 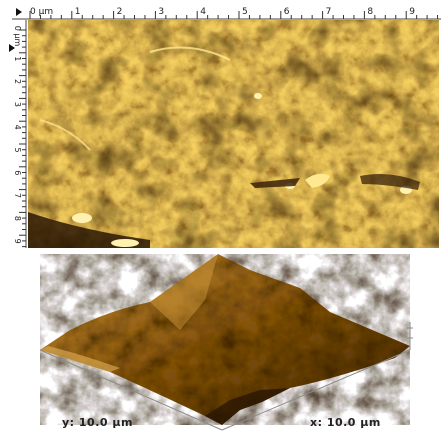 I want to click on y-tick-label: 3, so click(x=17, y=104).